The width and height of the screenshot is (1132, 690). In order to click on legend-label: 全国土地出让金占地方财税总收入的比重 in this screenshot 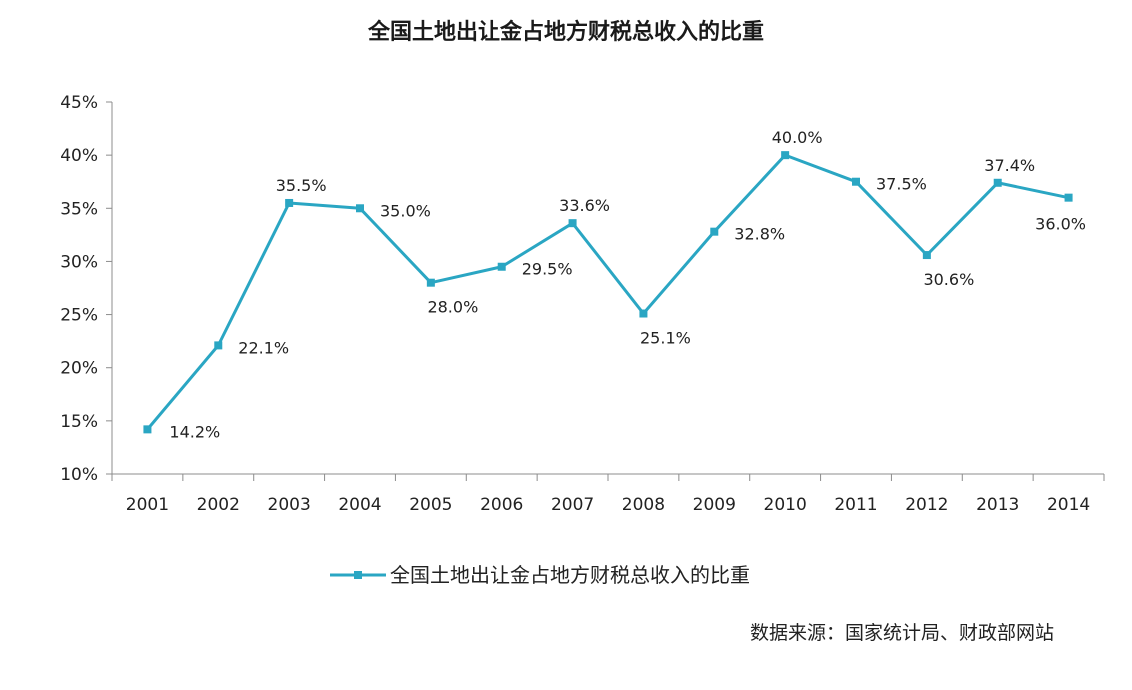, I will do `click(570, 575)`.